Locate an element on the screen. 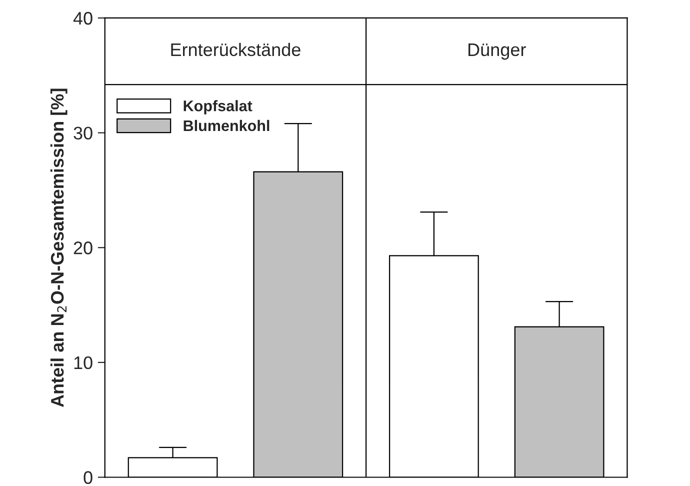  y-tick-label: 0 is located at coordinates (88, 477).